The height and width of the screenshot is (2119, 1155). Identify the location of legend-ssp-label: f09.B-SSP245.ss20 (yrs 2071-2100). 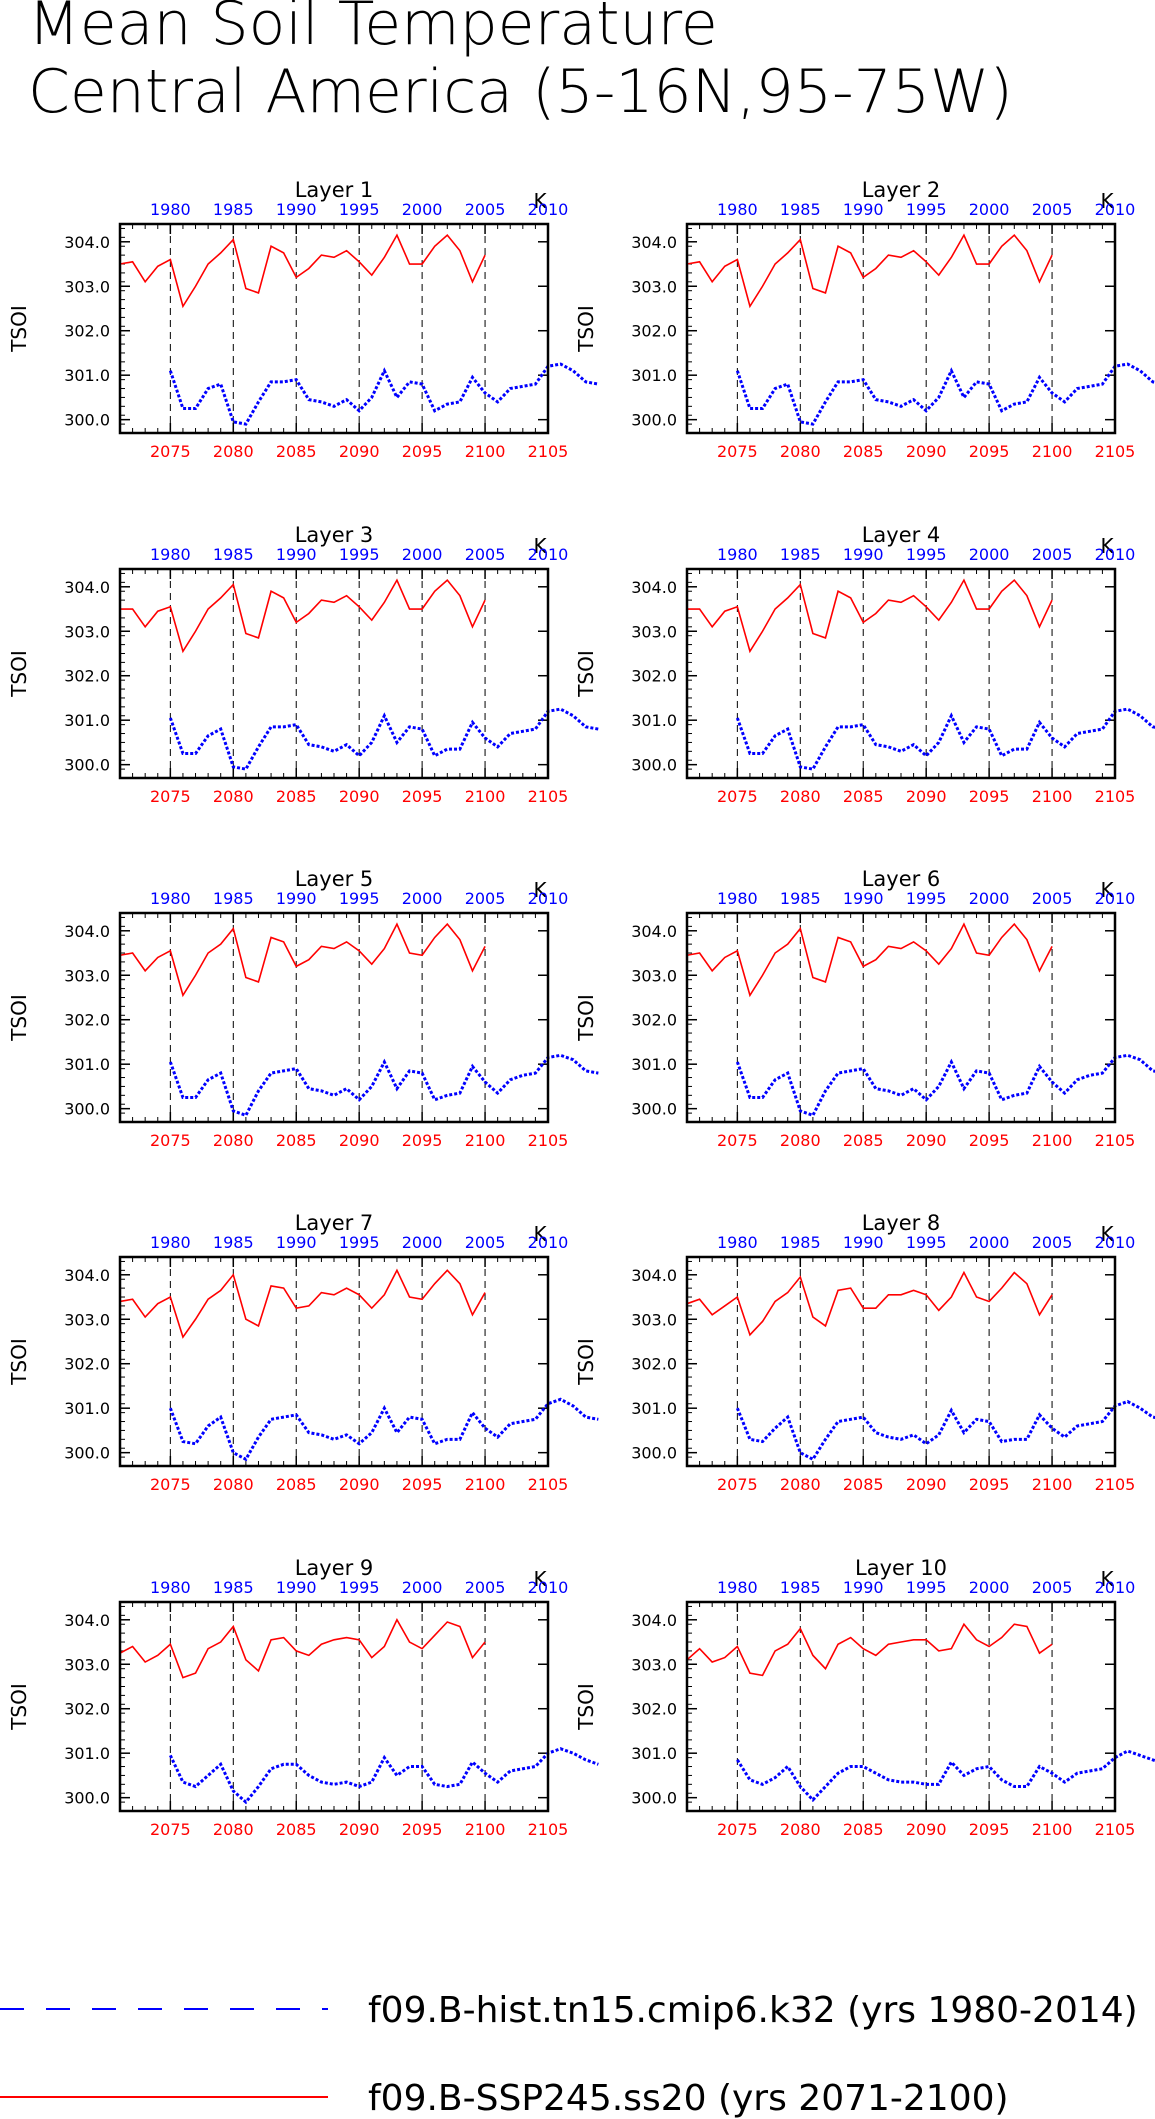
(688, 2098).